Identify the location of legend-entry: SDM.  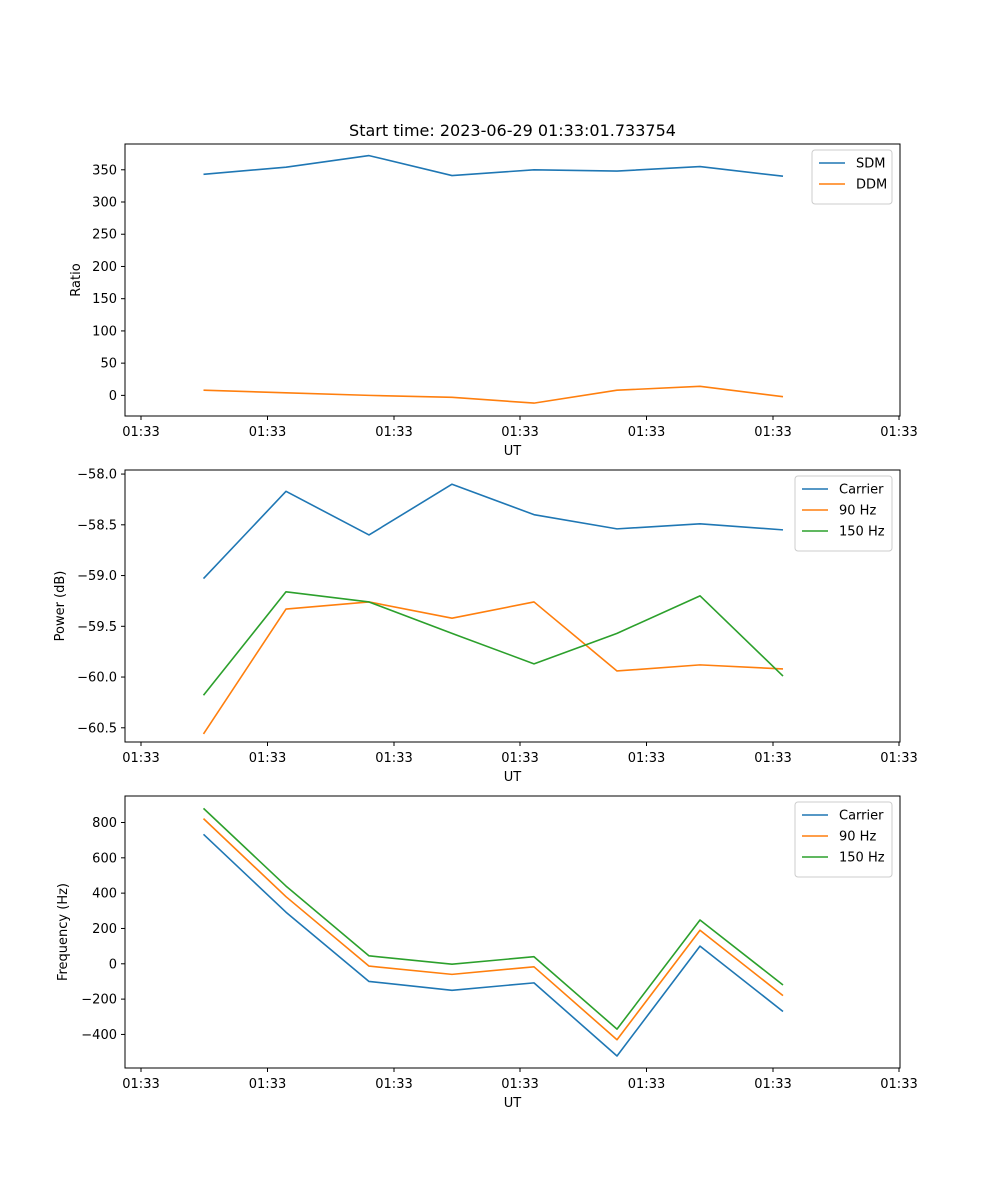
(870, 164).